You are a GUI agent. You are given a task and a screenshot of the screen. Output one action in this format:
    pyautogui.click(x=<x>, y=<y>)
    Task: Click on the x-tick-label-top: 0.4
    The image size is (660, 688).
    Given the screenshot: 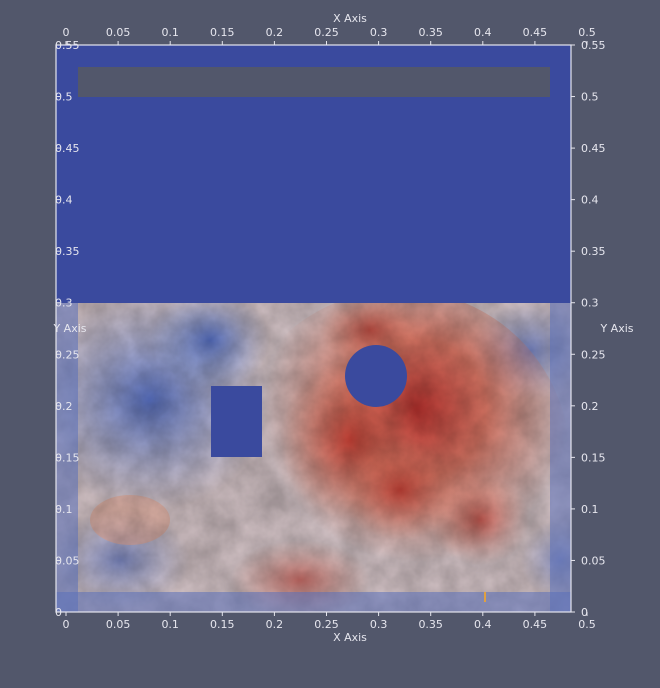 What is the action you would take?
    pyautogui.click(x=483, y=32)
    